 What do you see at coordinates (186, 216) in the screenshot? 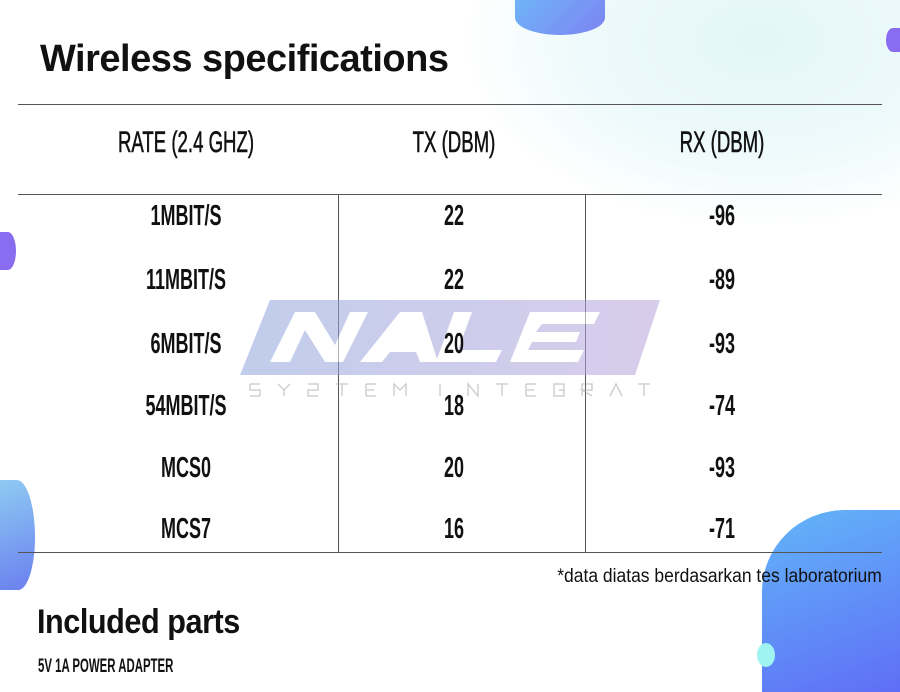
I see `cell-rate: 1MBIT/S` at bounding box center [186, 216].